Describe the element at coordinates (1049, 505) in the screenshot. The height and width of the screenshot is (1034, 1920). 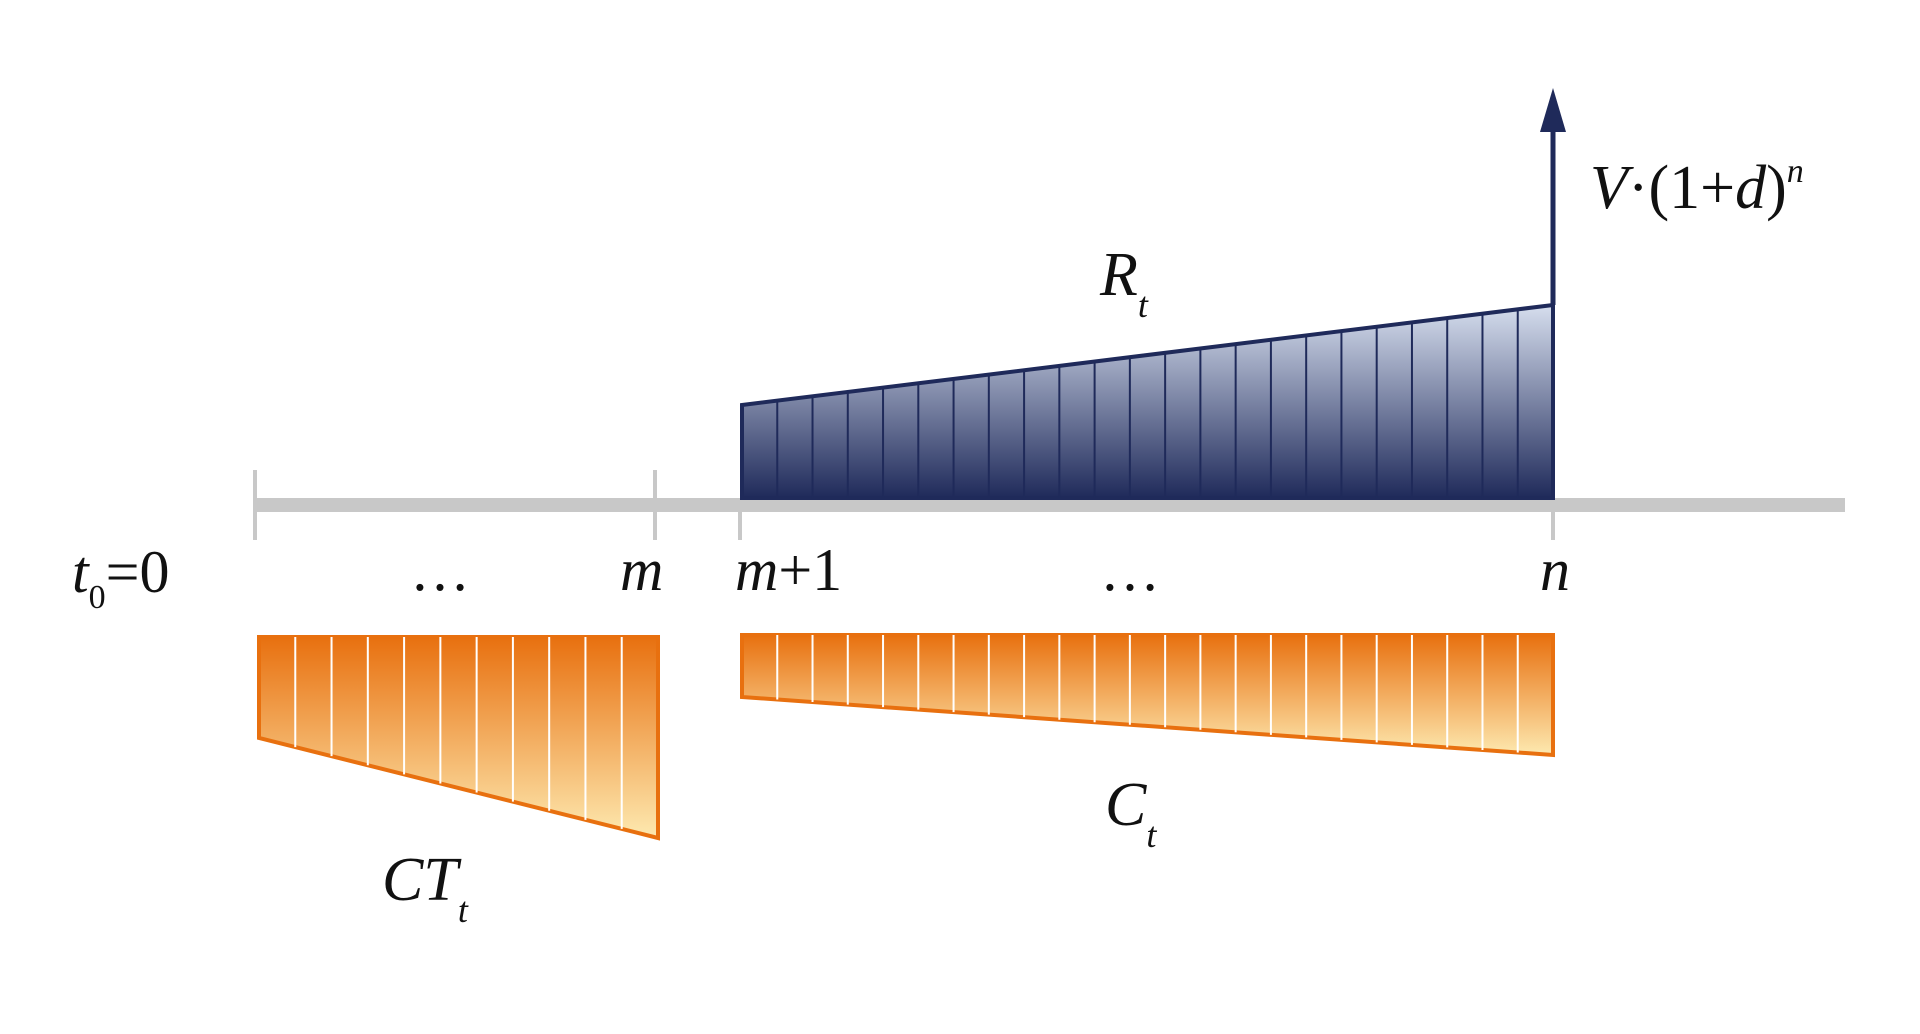
I see `time-axis` at that location.